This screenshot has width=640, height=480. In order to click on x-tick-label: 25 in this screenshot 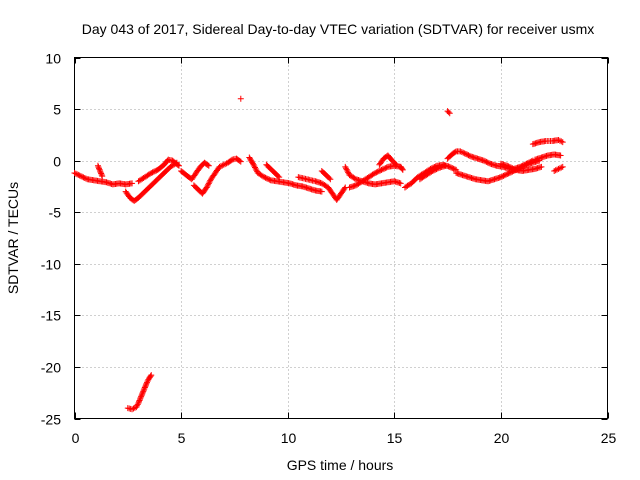, I will do `click(609, 438)`.